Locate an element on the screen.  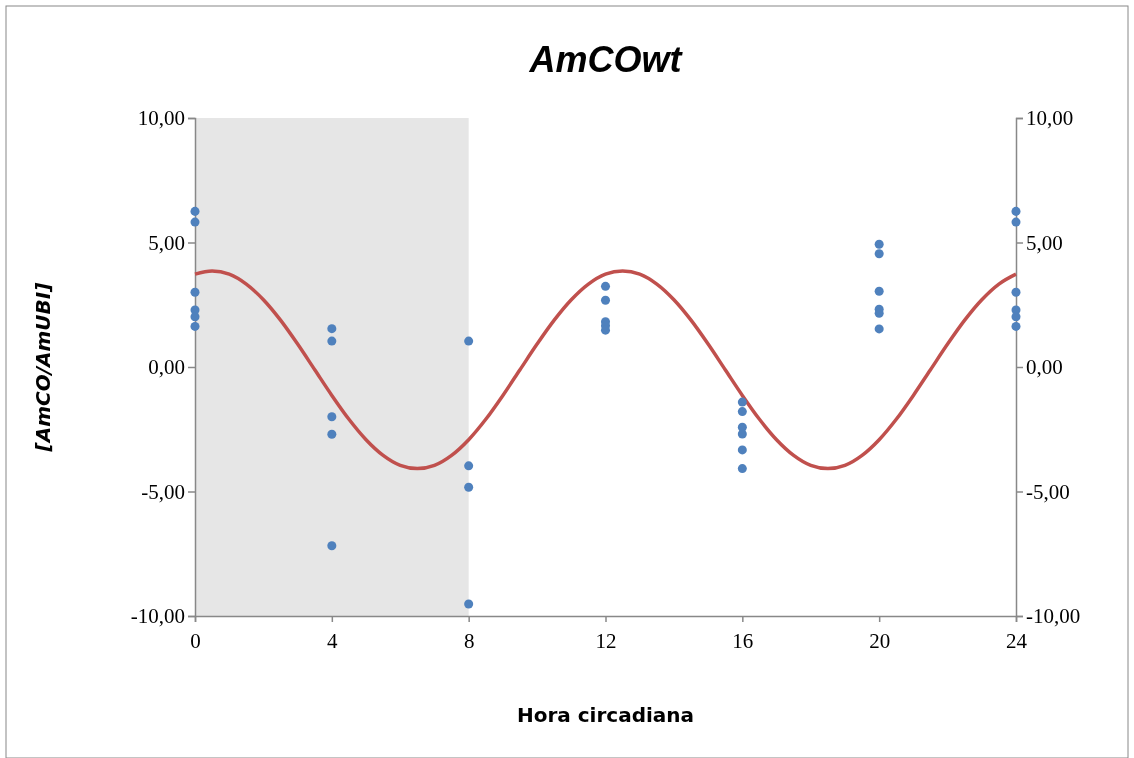
y-tick-label: -5,00 is located at coordinates (163, 491).